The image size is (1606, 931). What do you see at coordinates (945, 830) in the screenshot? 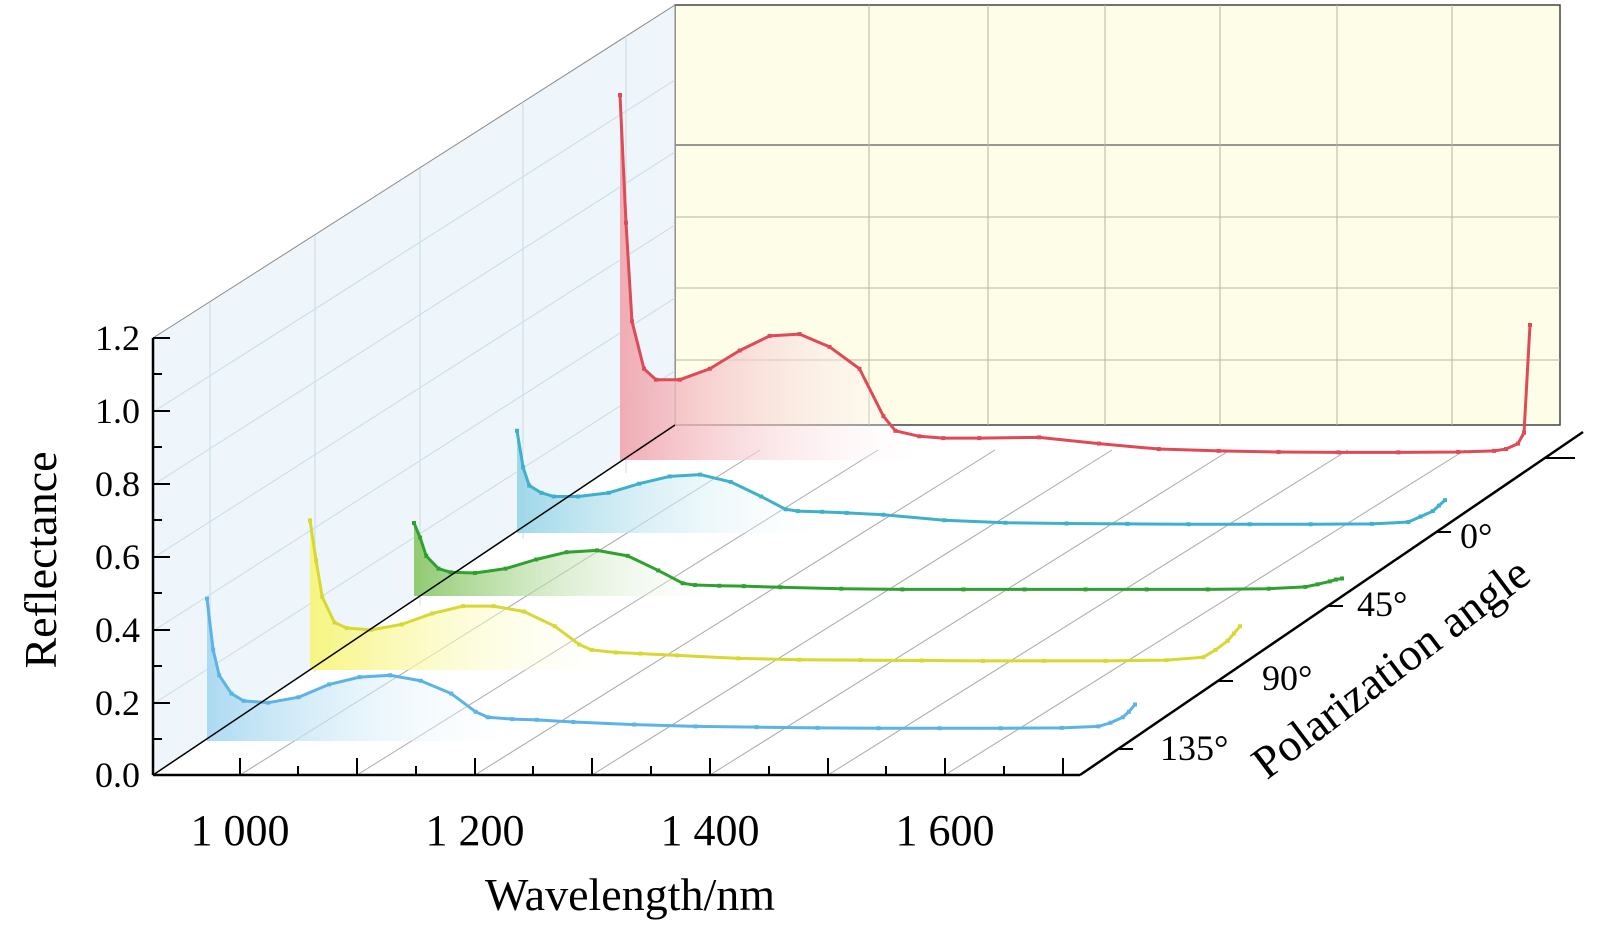
I see `x-tick-label: 1 600` at bounding box center [945, 830].